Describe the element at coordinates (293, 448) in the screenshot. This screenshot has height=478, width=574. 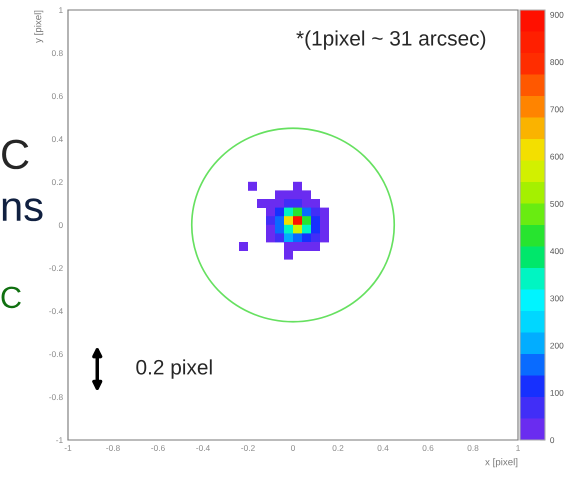
I see `x-tick-label: 0` at that location.